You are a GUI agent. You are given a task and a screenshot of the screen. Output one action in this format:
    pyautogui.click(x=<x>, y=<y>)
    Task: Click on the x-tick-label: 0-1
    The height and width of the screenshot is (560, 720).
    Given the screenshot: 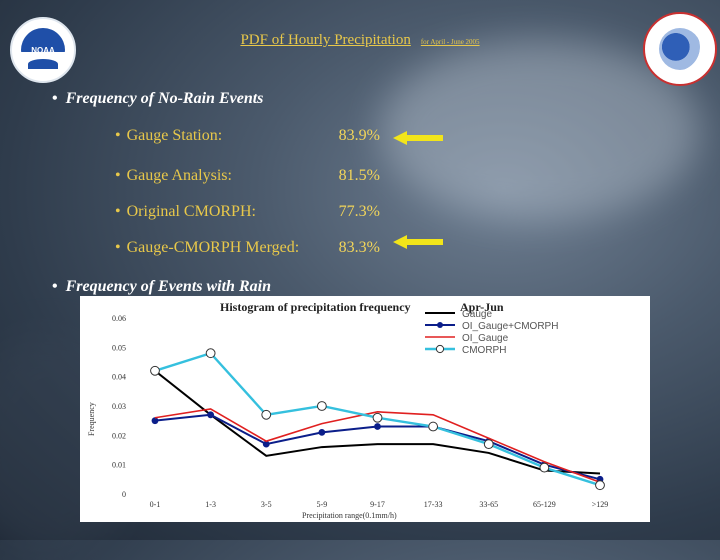 What is the action you would take?
    pyautogui.click(x=155, y=504)
    